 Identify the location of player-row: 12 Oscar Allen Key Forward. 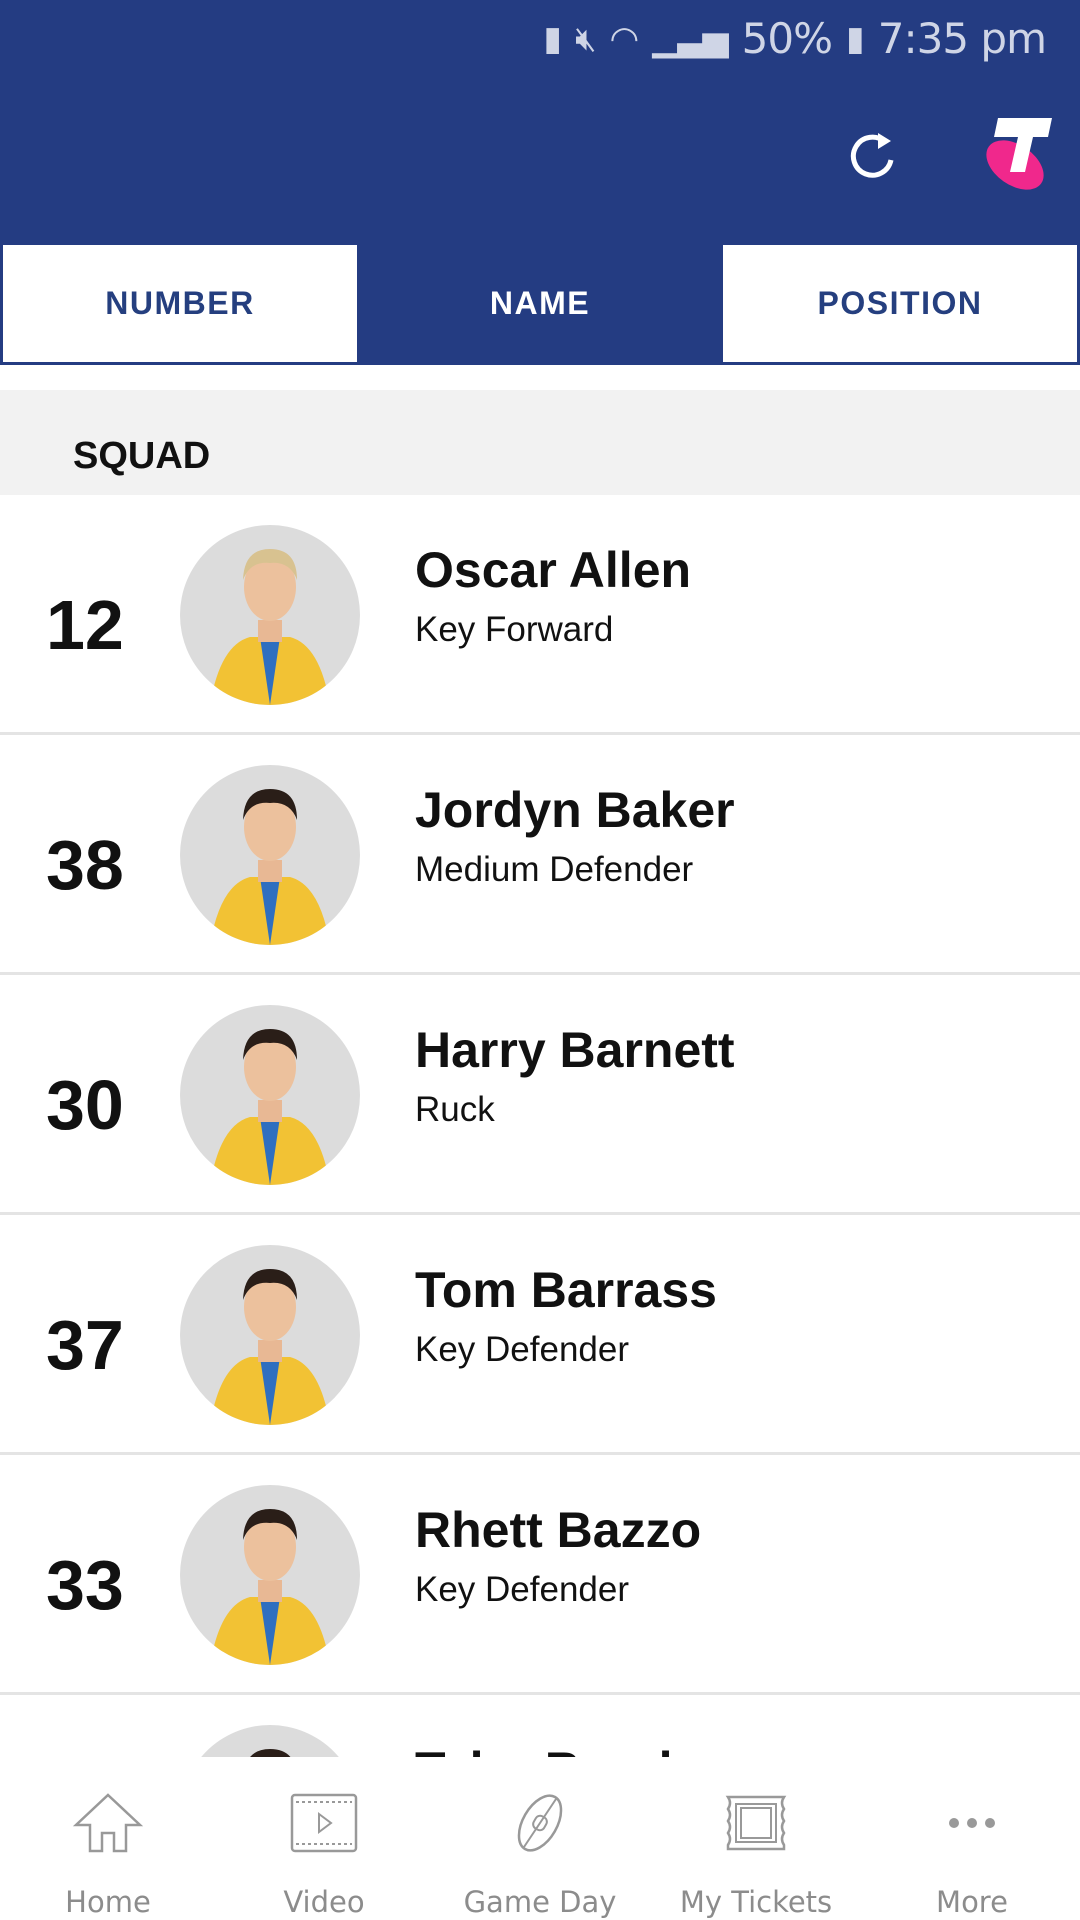
(540, 615).